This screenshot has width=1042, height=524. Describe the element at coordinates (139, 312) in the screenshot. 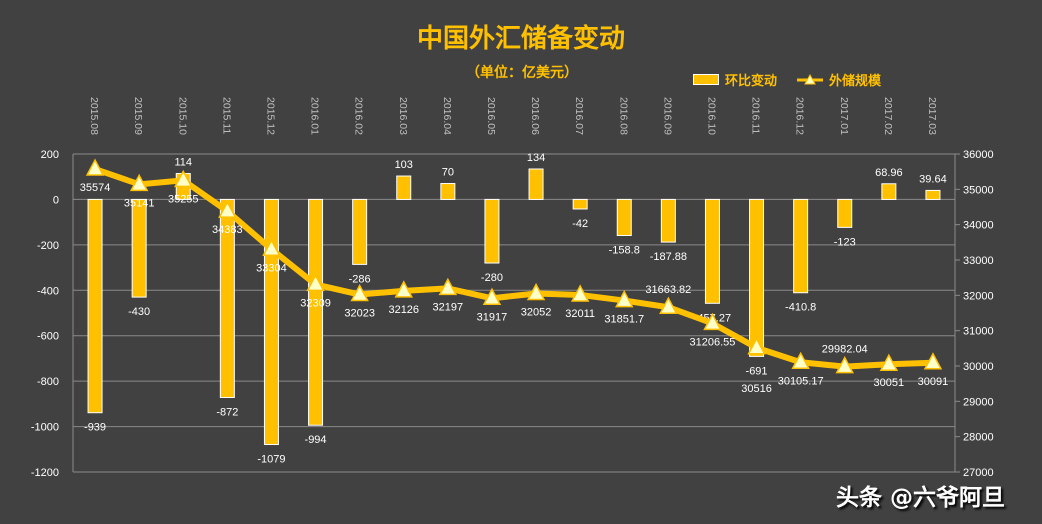

I see `bar-data-label: -430` at that location.